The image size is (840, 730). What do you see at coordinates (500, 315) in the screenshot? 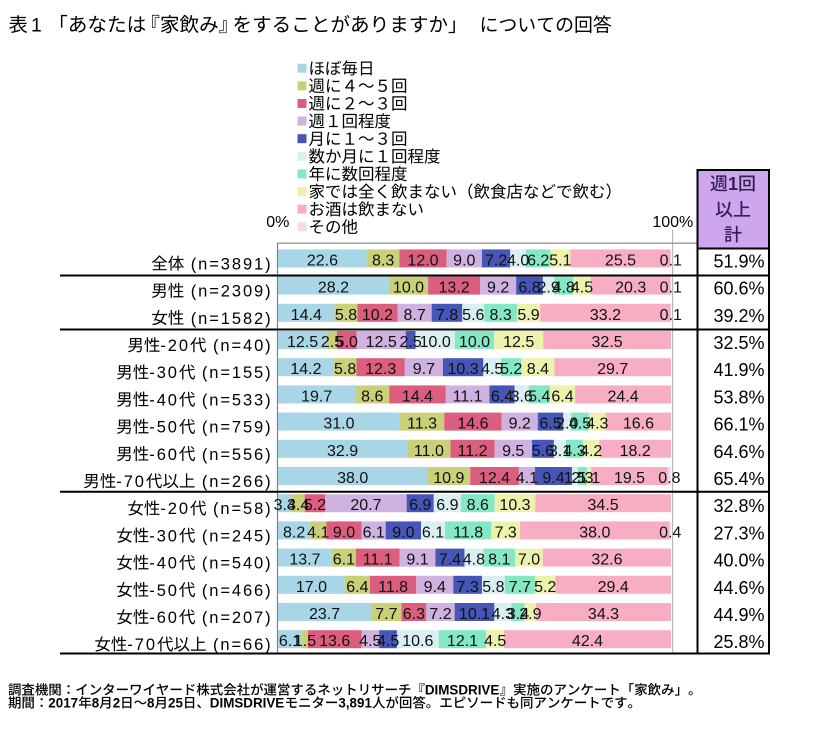
I see `svg-text: 8.3` at bounding box center [500, 315].